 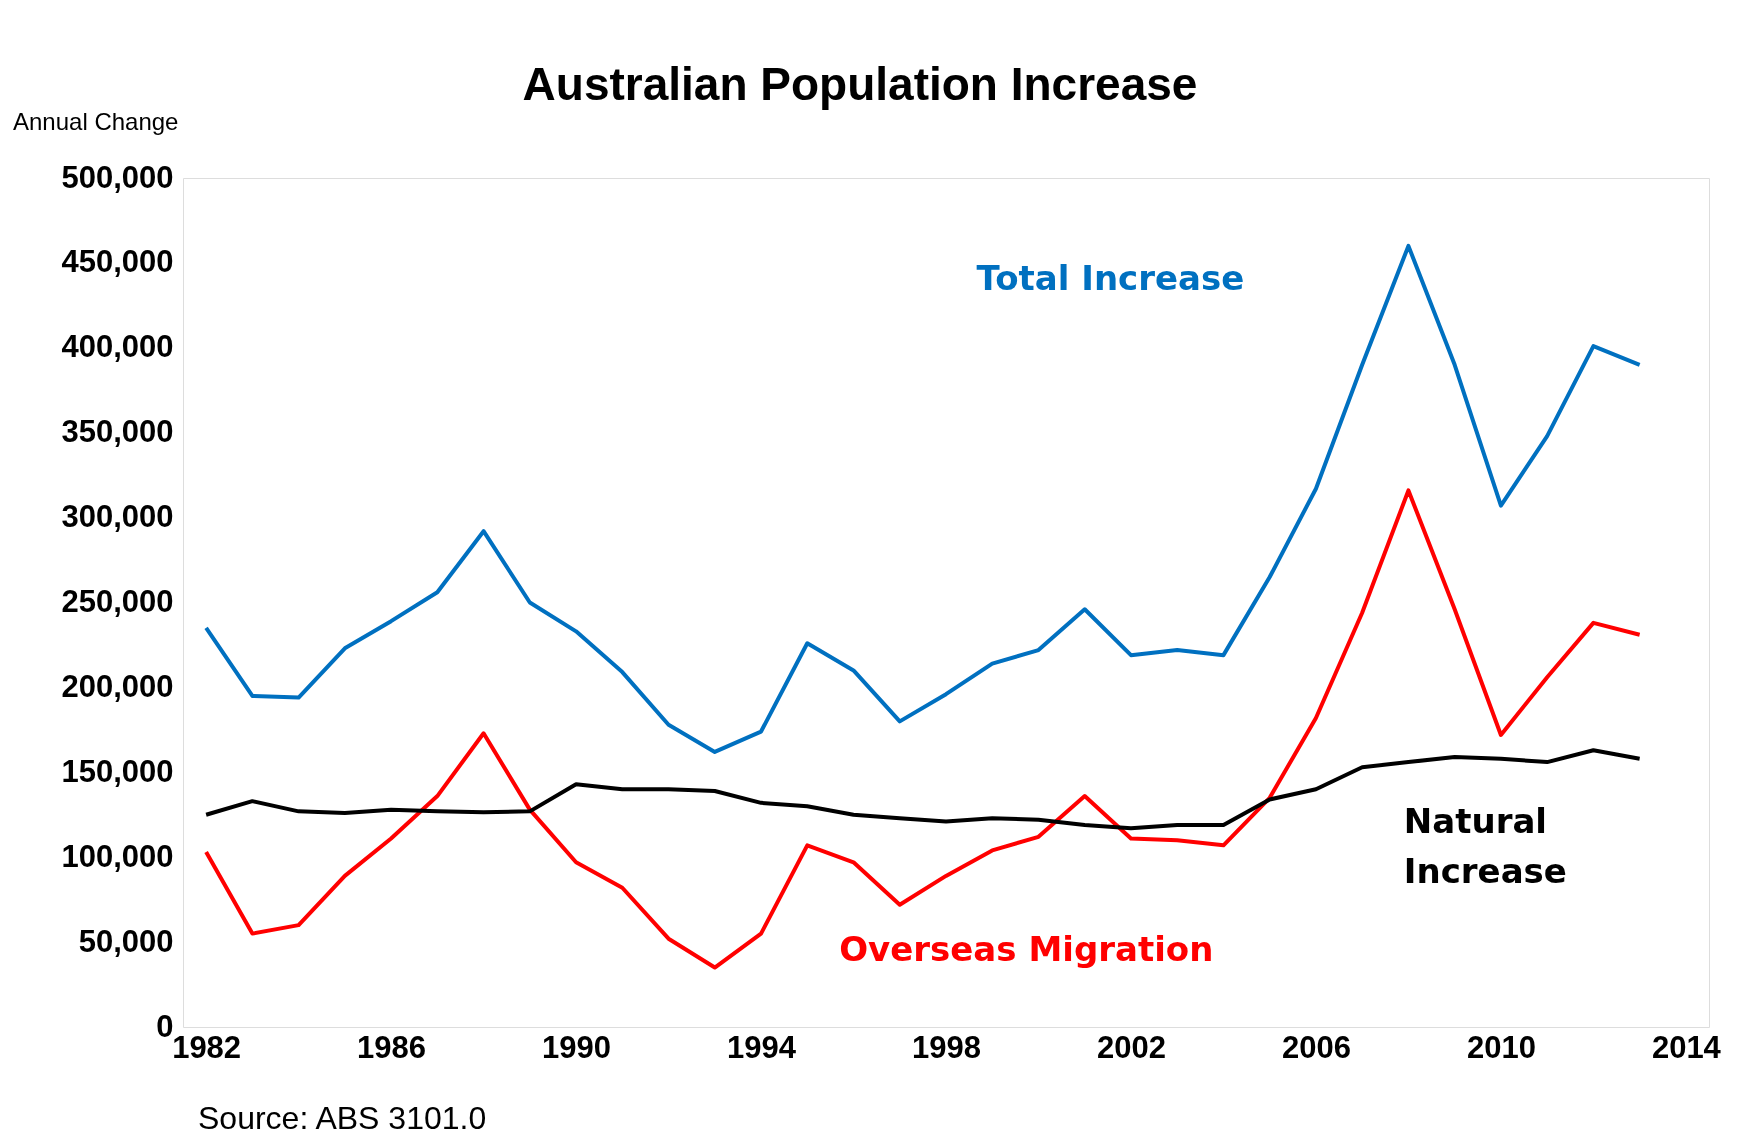 I want to click on y-tick-label: 250,000, so click(x=117, y=601).